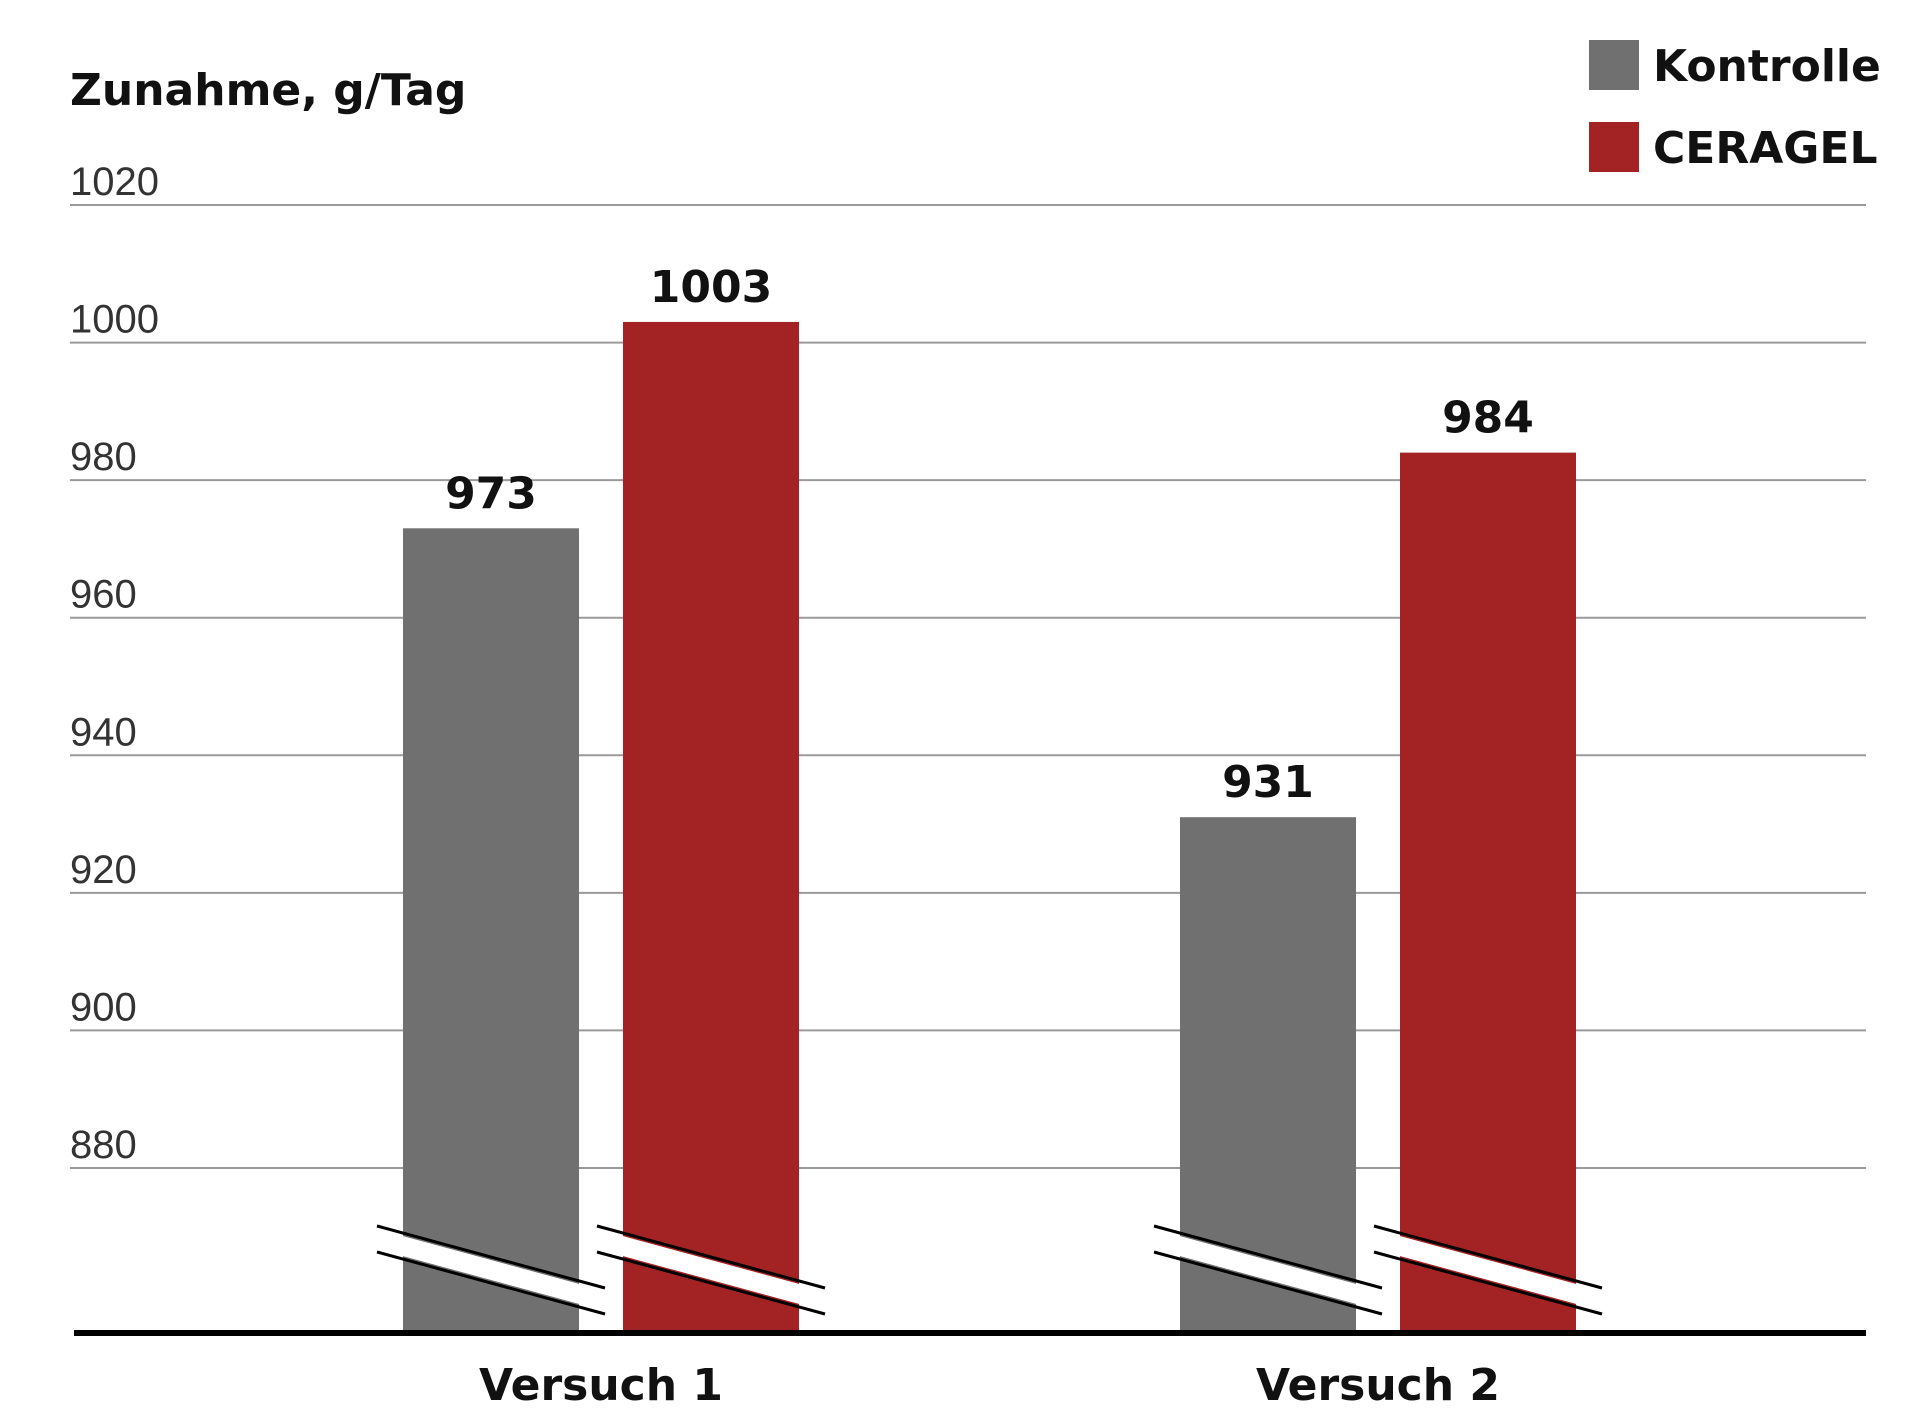  Describe the element at coordinates (1735, 107) in the screenshot. I see `legend: Kontrolle CERAGEL` at that location.